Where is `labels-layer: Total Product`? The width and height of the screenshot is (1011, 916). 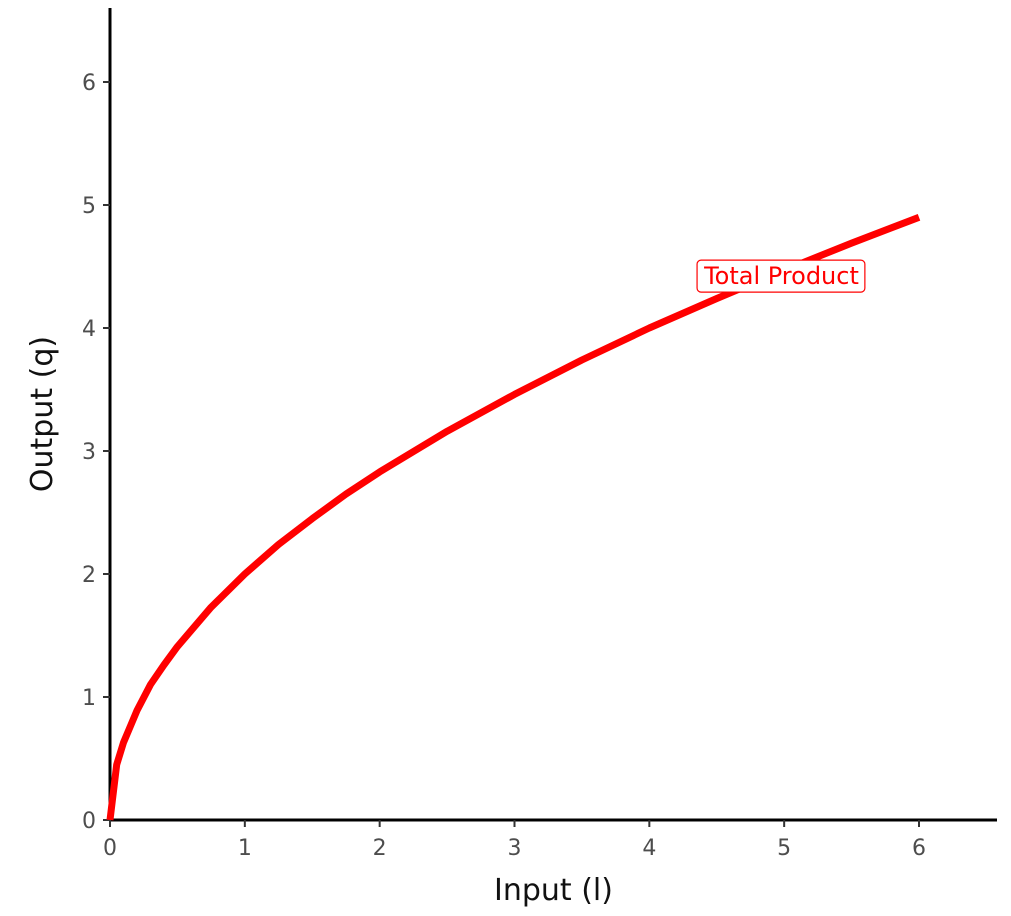 labels-layer: Total Product is located at coordinates (781, 276).